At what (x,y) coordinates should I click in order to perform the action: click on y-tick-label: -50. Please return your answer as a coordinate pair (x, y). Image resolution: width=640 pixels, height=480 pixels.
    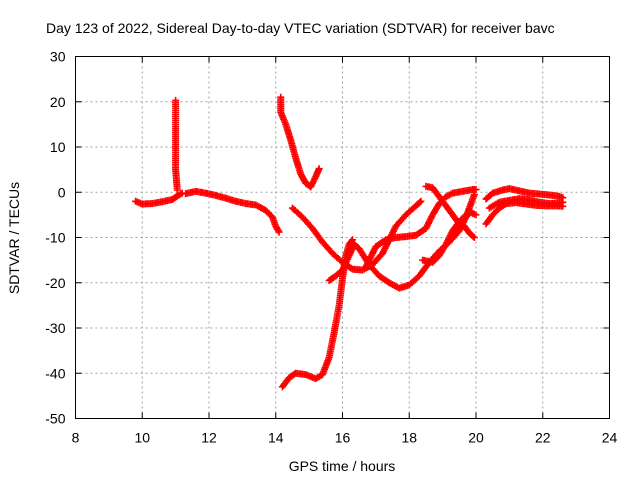
    Looking at the image, I should click on (55, 419).